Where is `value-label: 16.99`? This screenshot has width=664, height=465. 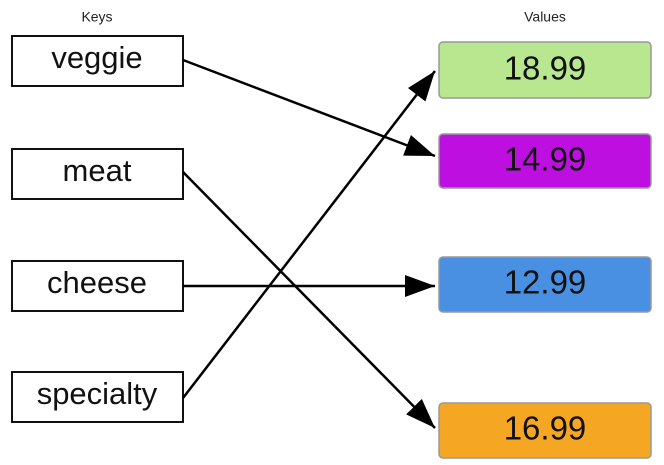
value-label: 16.99 is located at coordinates (545, 428).